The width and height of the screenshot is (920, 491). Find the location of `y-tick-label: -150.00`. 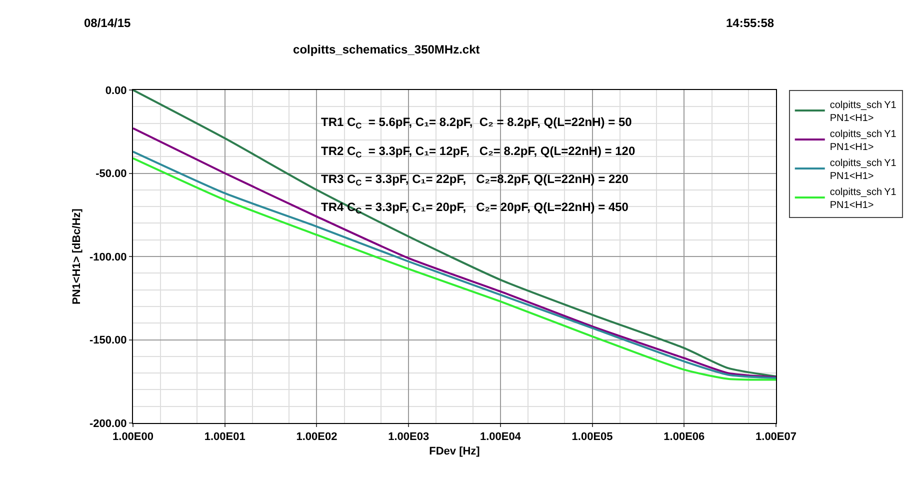

y-tick-label: -150.00 is located at coordinates (108, 340).